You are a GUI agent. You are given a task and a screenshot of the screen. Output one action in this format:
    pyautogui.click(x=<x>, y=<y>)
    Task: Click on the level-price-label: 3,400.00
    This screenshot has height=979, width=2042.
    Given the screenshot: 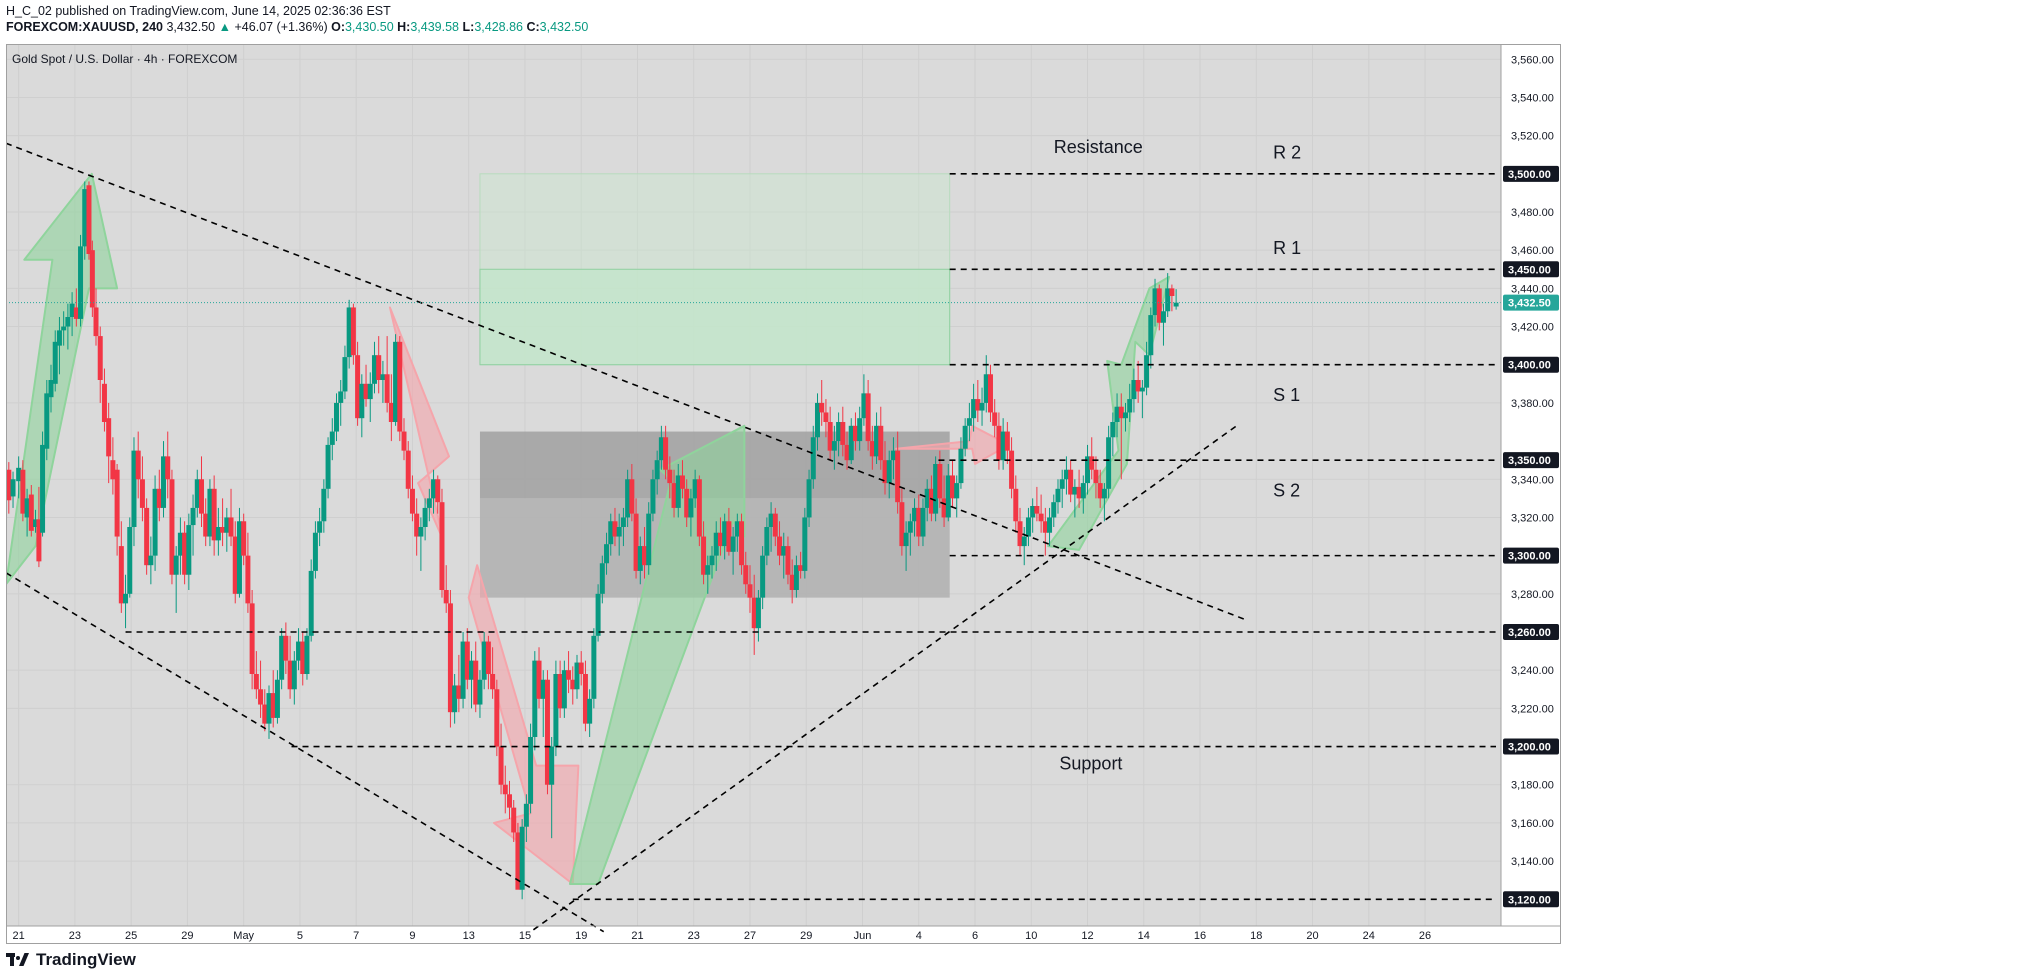 What is the action you would take?
    pyautogui.click(x=1529, y=366)
    